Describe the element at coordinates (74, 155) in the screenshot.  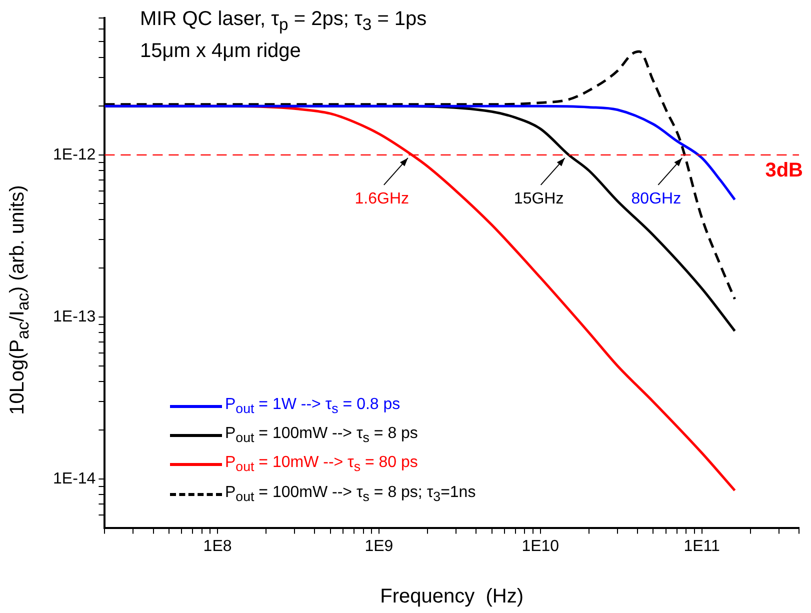
I see `y-tick-label: 1E-12` at that location.